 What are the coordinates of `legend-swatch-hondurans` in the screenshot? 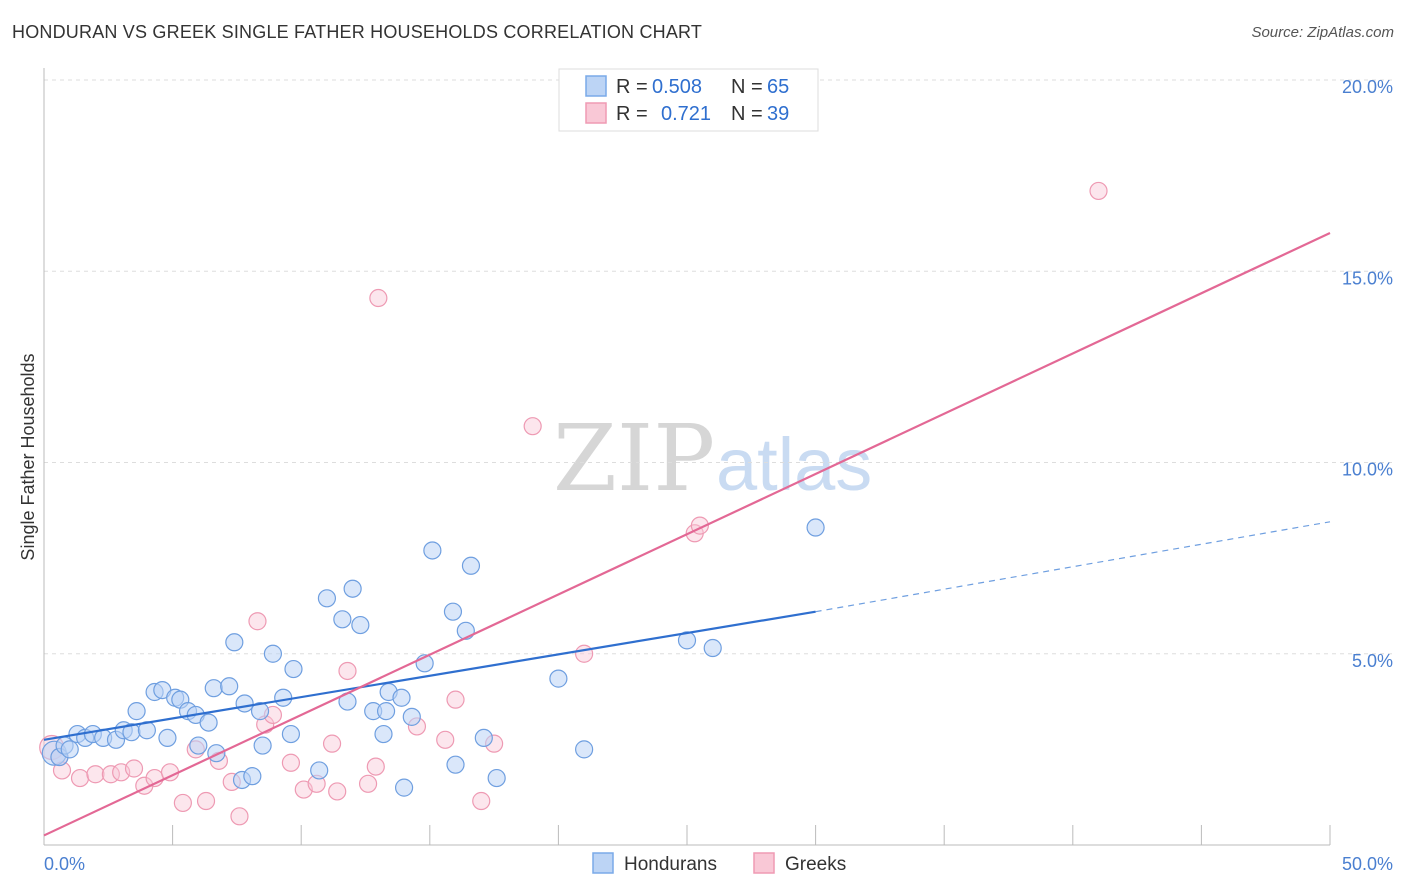 It's located at (596, 86).